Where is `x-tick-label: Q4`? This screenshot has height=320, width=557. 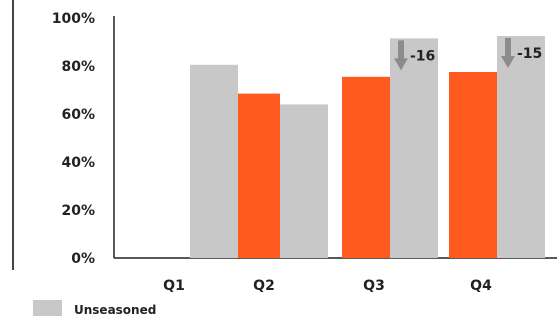
x-tick-label: Q4 is located at coordinates (481, 286).